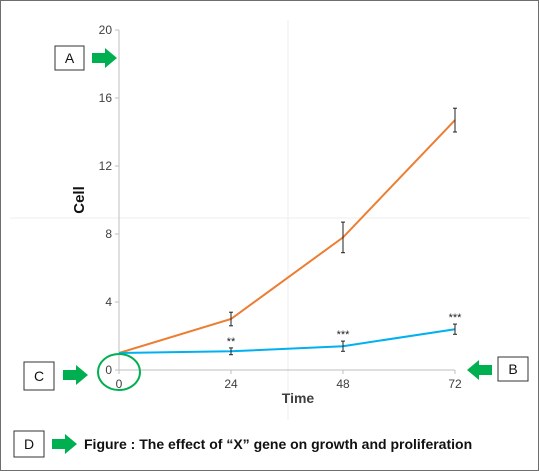  I want to click on marker-c-arrow-icon, so click(75, 375).